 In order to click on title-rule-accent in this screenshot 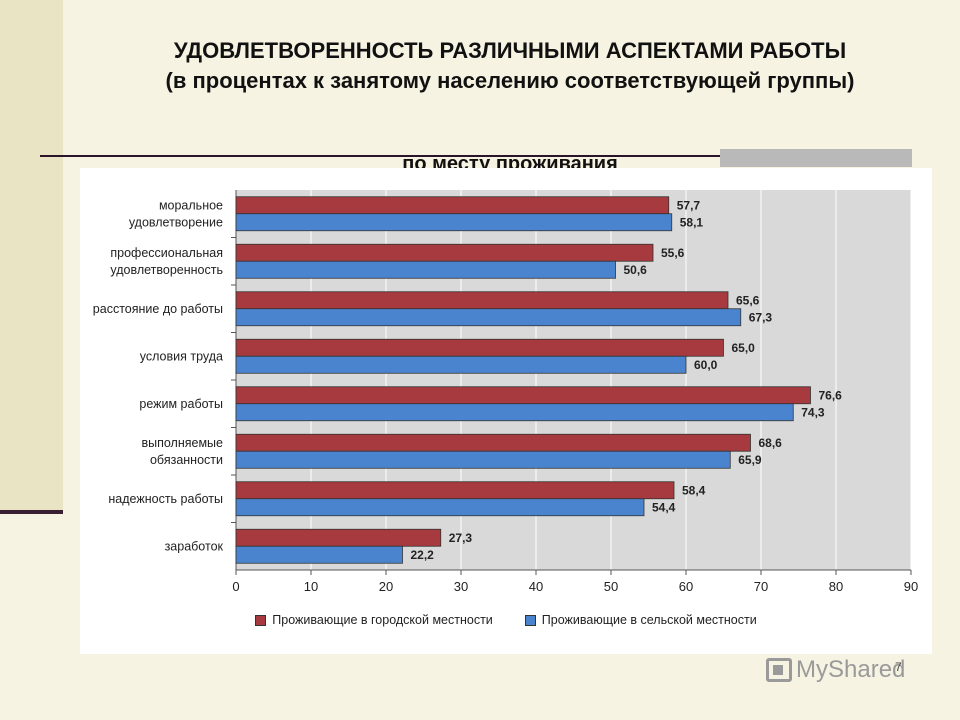, I will do `click(816, 158)`.